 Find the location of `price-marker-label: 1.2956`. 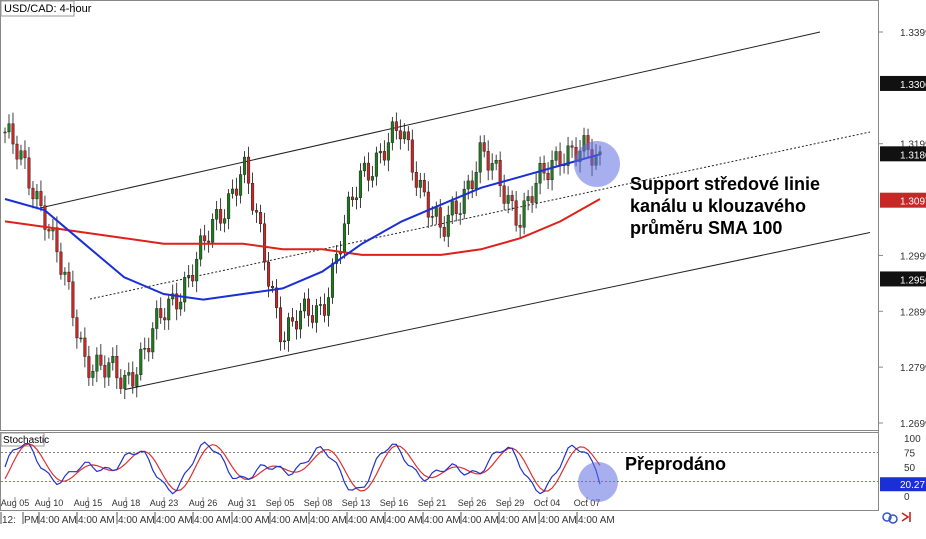

price-marker-label: 1.2956 is located at coordinates (913, 280).